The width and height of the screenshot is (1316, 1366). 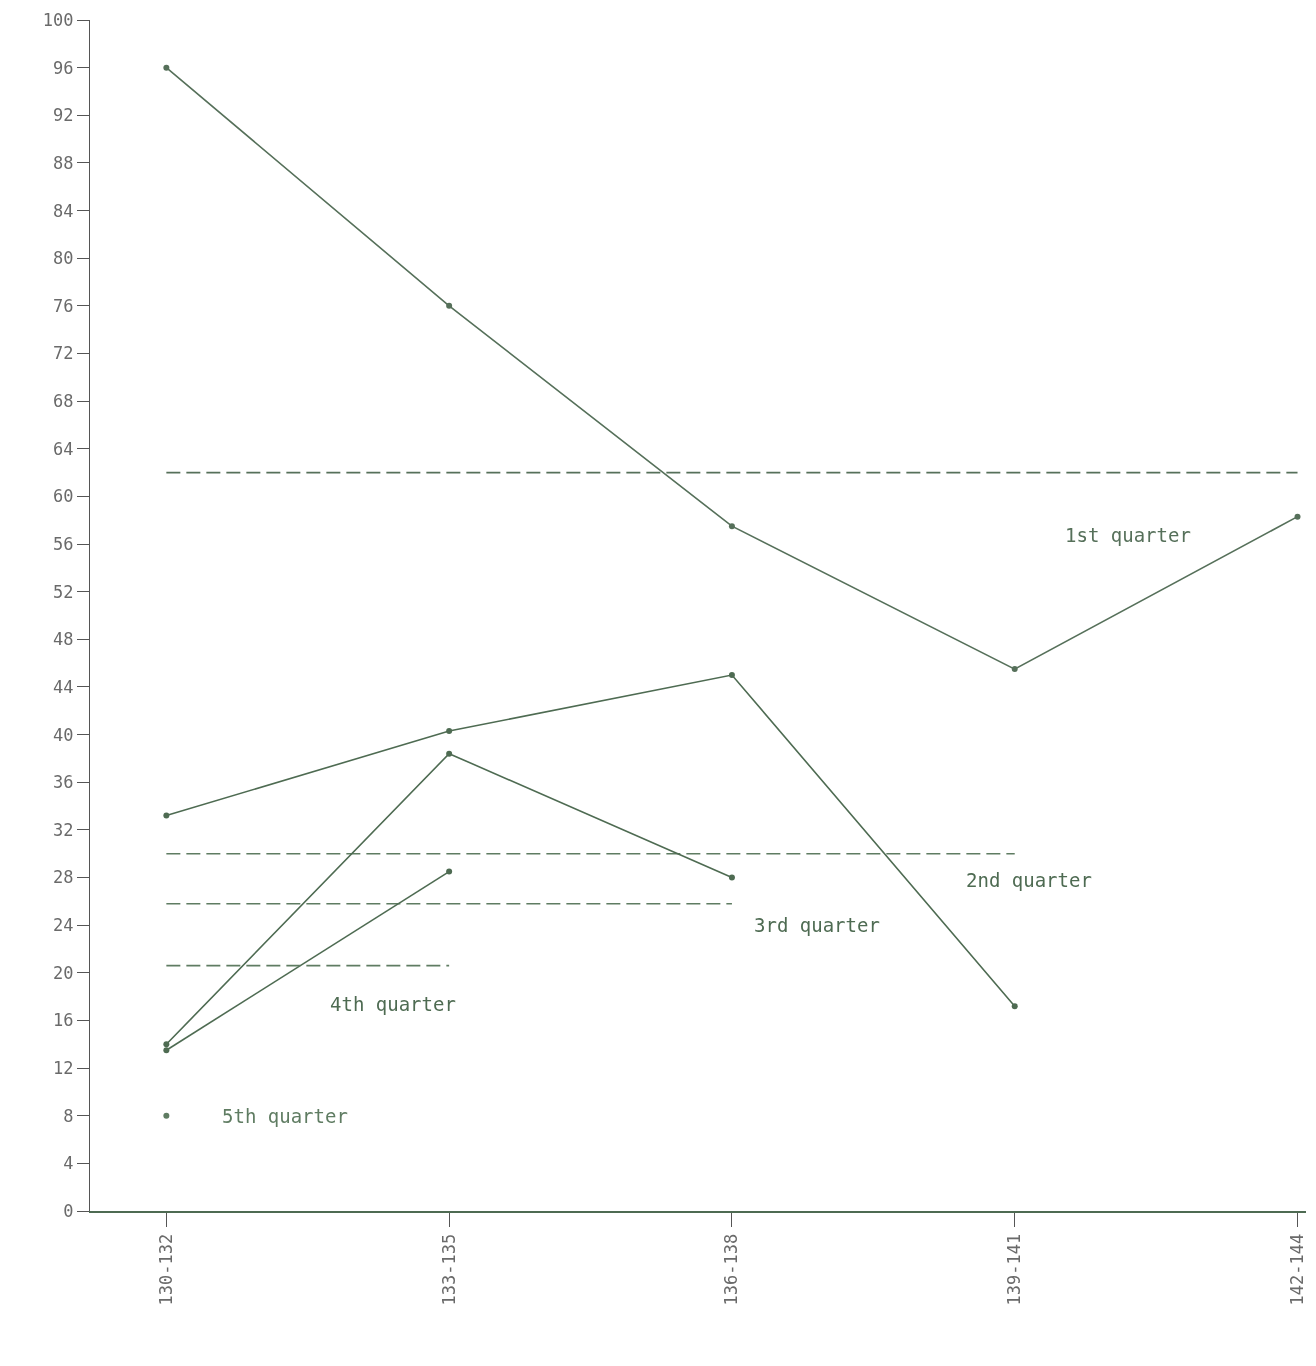 What do you see at coordinates (1029, 880) in the screenshot?
I see `series-label: 2nd quarter` at bounding box center [1029, 880].